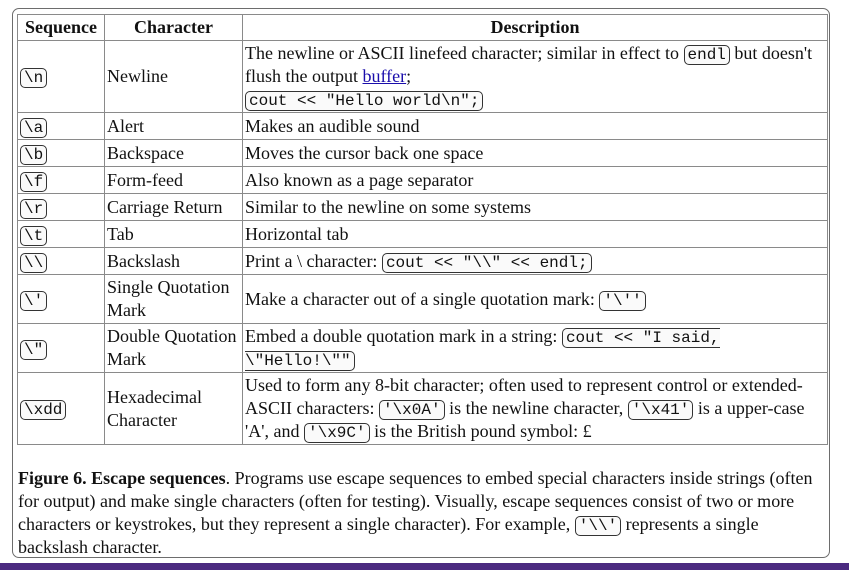 Image resolution: width=849 pixels, height=570 pixels. What do you see at coordinates (525, 419) in the screenshot?
I see `description-text: is a upper-case 'A', and` at bounding box center [525, 419].